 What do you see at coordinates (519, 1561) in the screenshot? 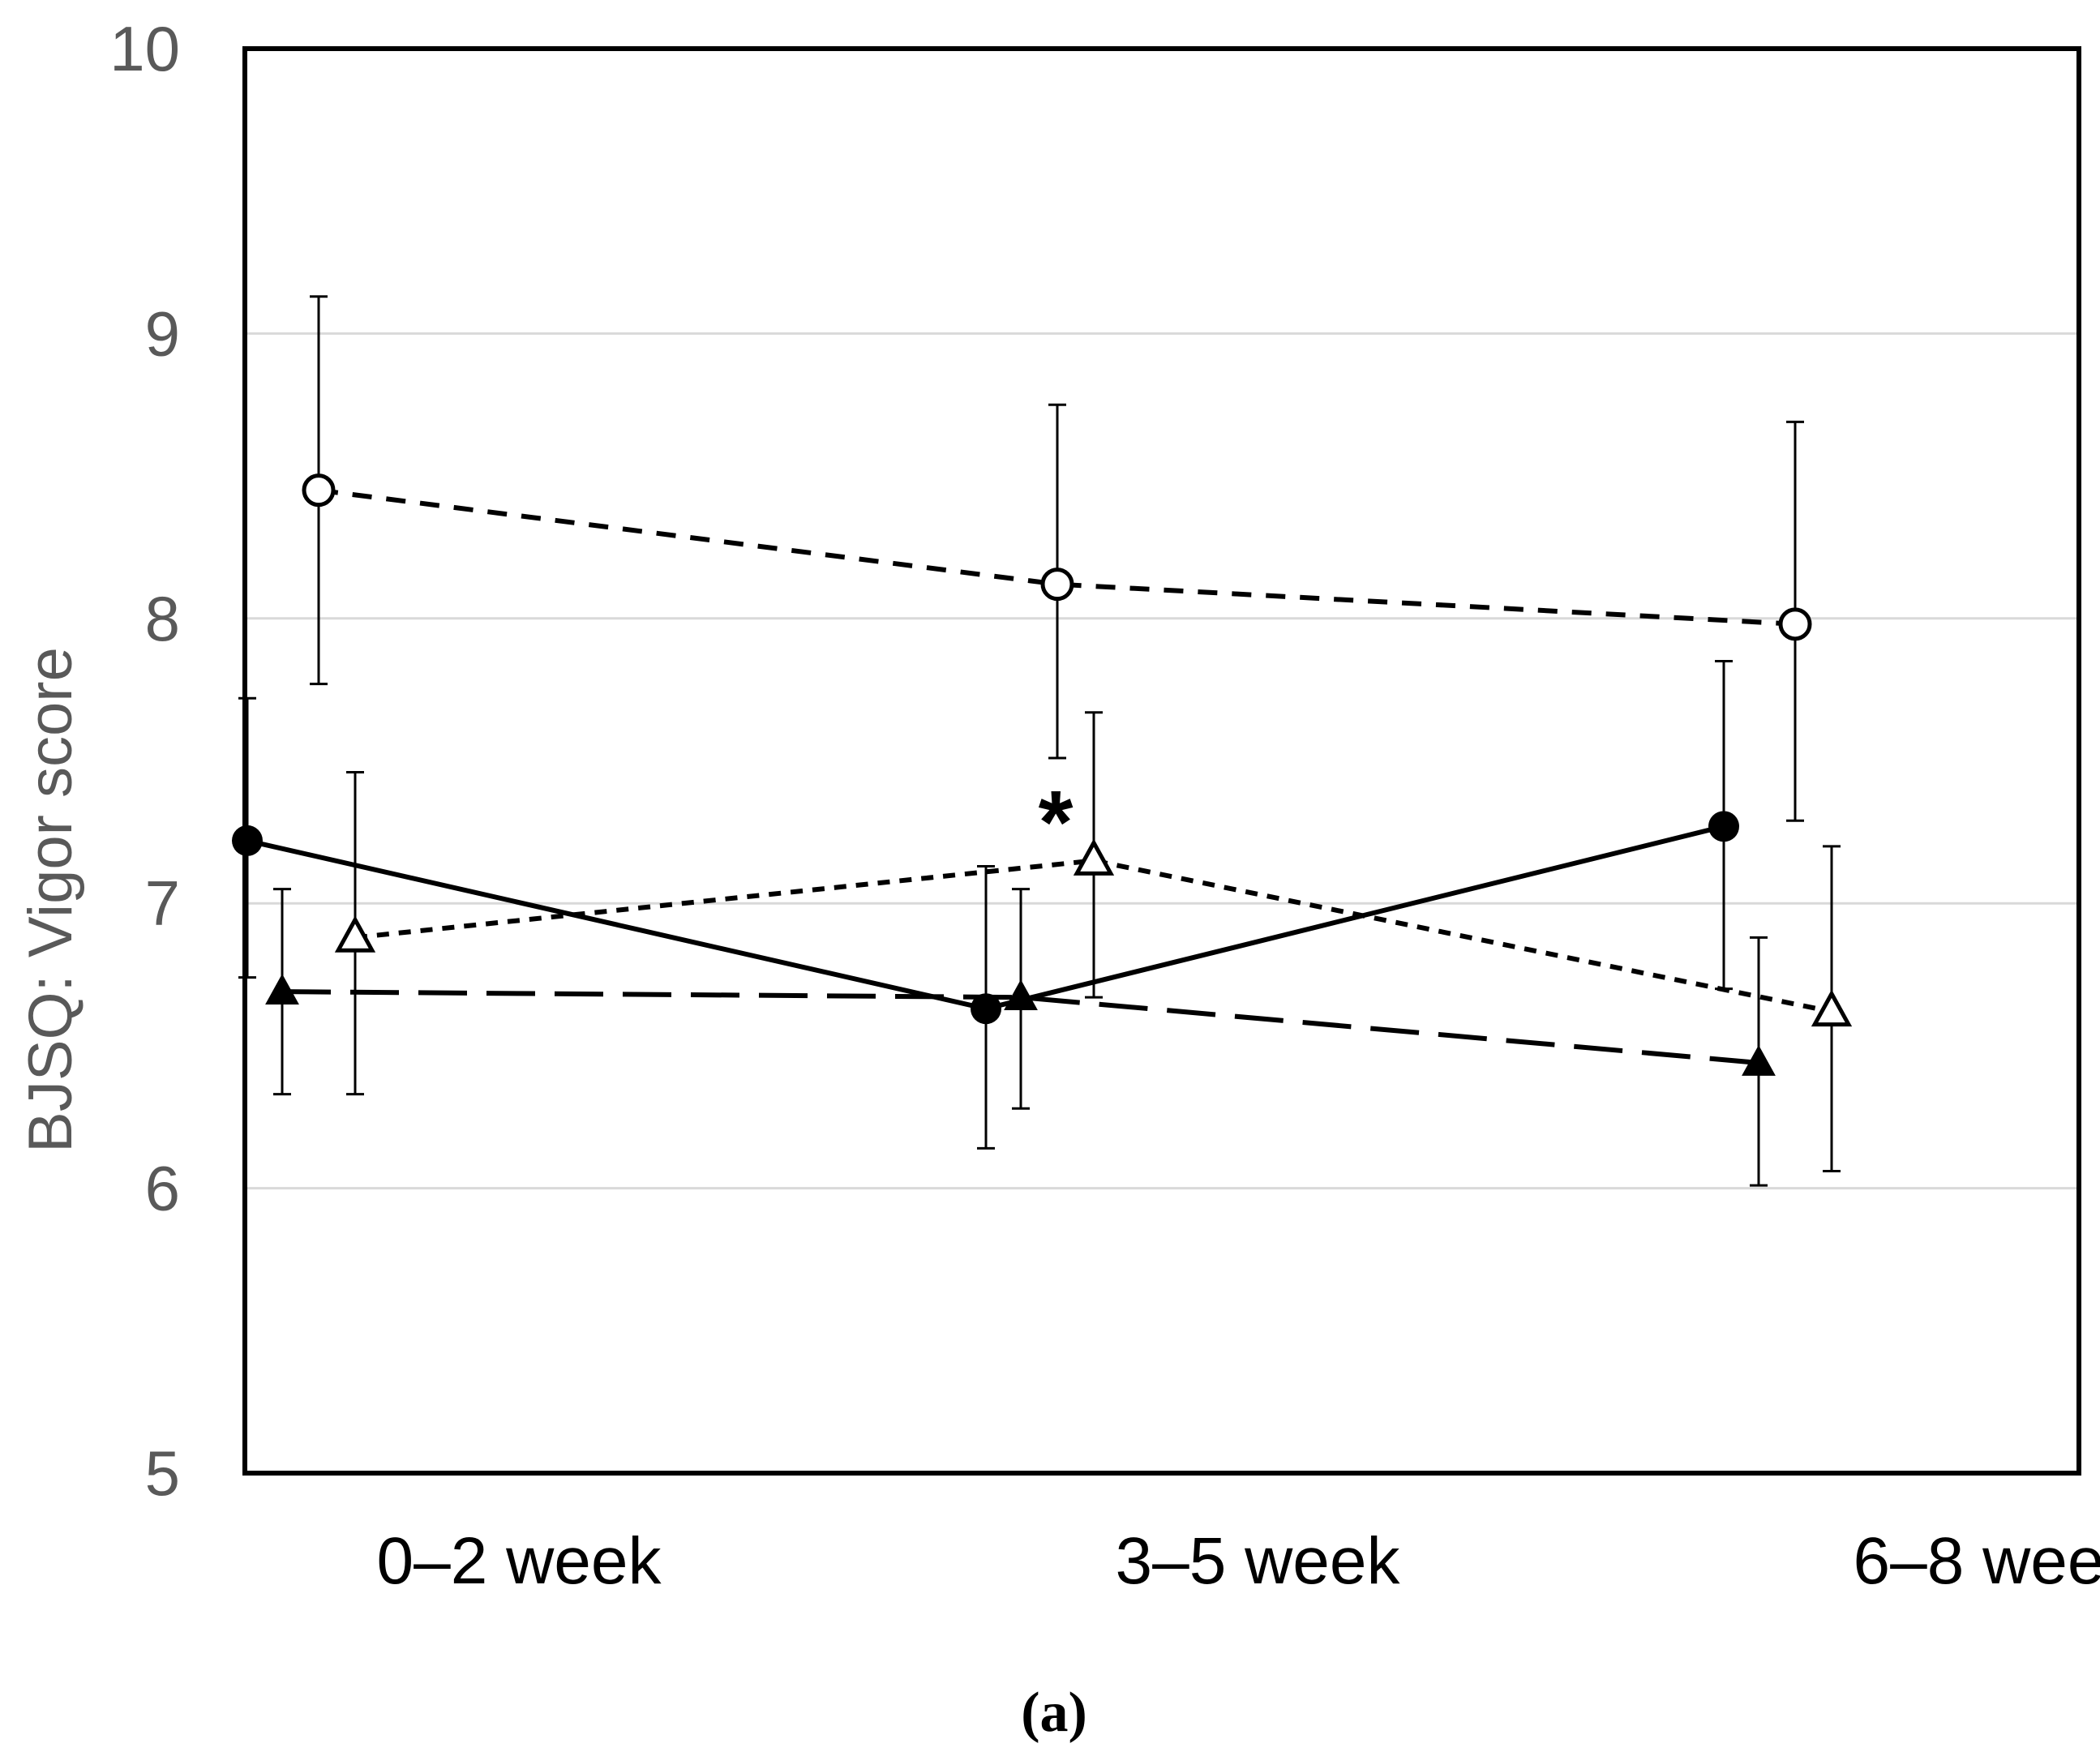
I see `x-category-label-1: 0–2 week` at bounding box center [519, 1561].